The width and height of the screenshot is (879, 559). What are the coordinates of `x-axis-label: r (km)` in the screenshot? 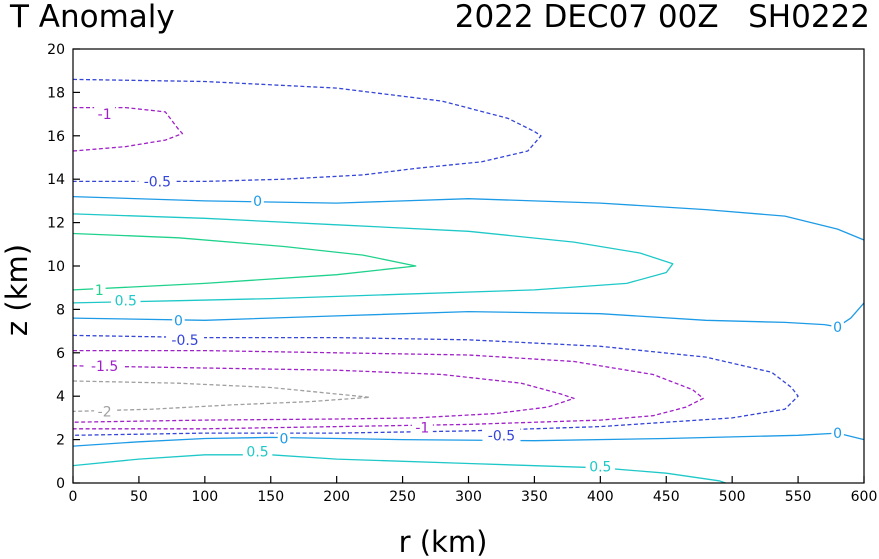 It's located at (443, 542).